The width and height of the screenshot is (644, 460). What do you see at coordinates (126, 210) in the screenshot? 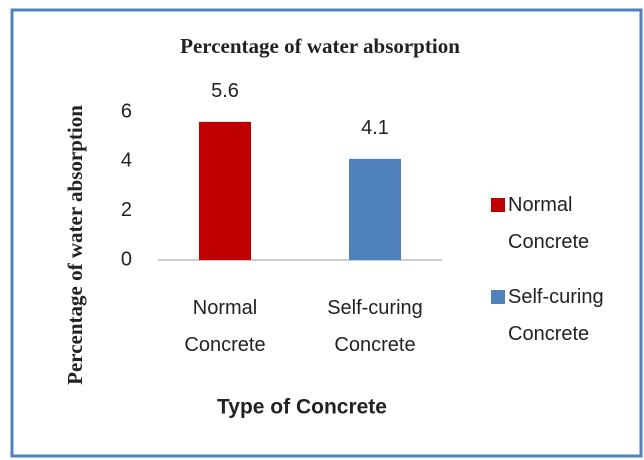
I see `y-tick-label: 2` at bounding box center [126, 210].